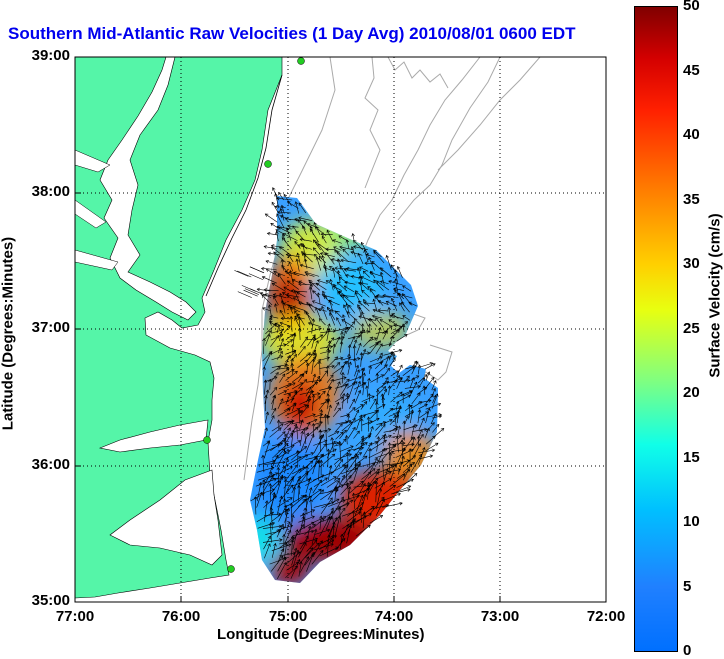  Describe the element at coordinates (50, 55) in the screenshot. I see `y-tick-label: 39:00` at that location.